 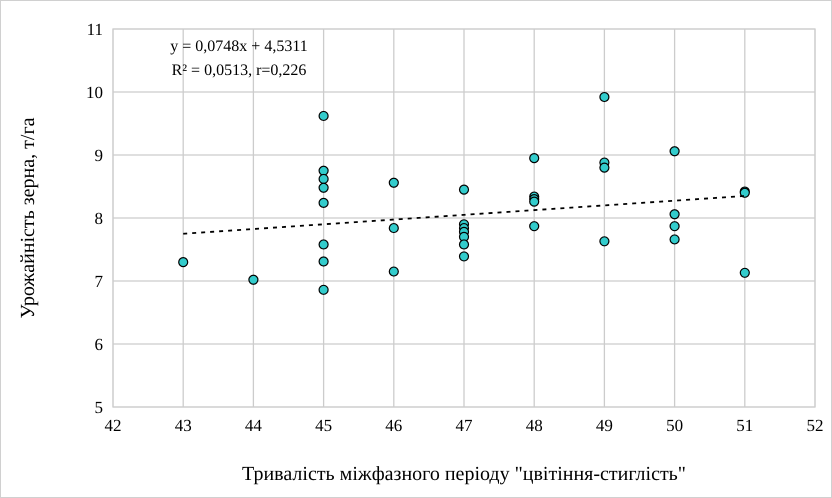 What do you see at coordinates (98, 155) in the screenshot?
I see `y-tick-label: 9` at bounding box center [98, 155].